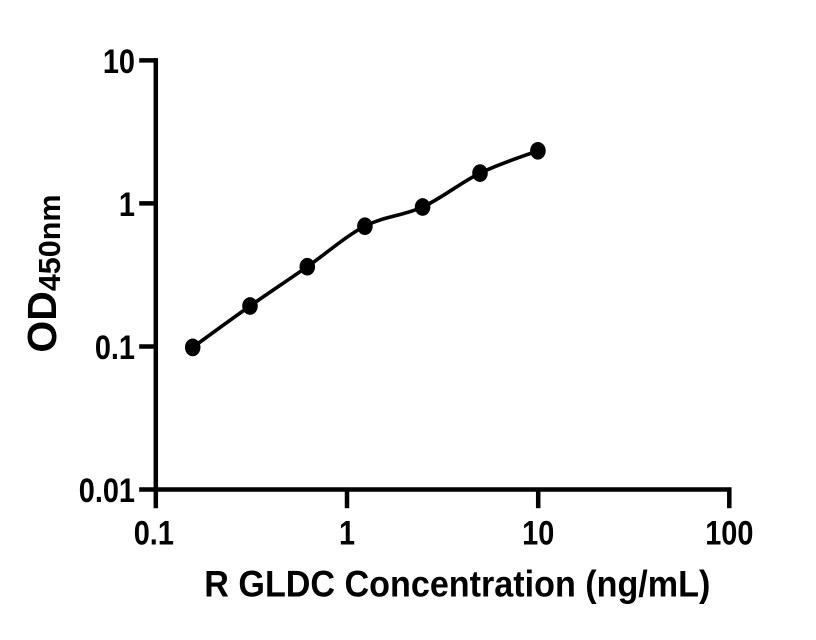 This screenshot has height=640, width=816. Describe the element at coordinates (457, 584) in the screenshot. I see `svg-text: R GLDC Concentration (ng/mL)` at that location.